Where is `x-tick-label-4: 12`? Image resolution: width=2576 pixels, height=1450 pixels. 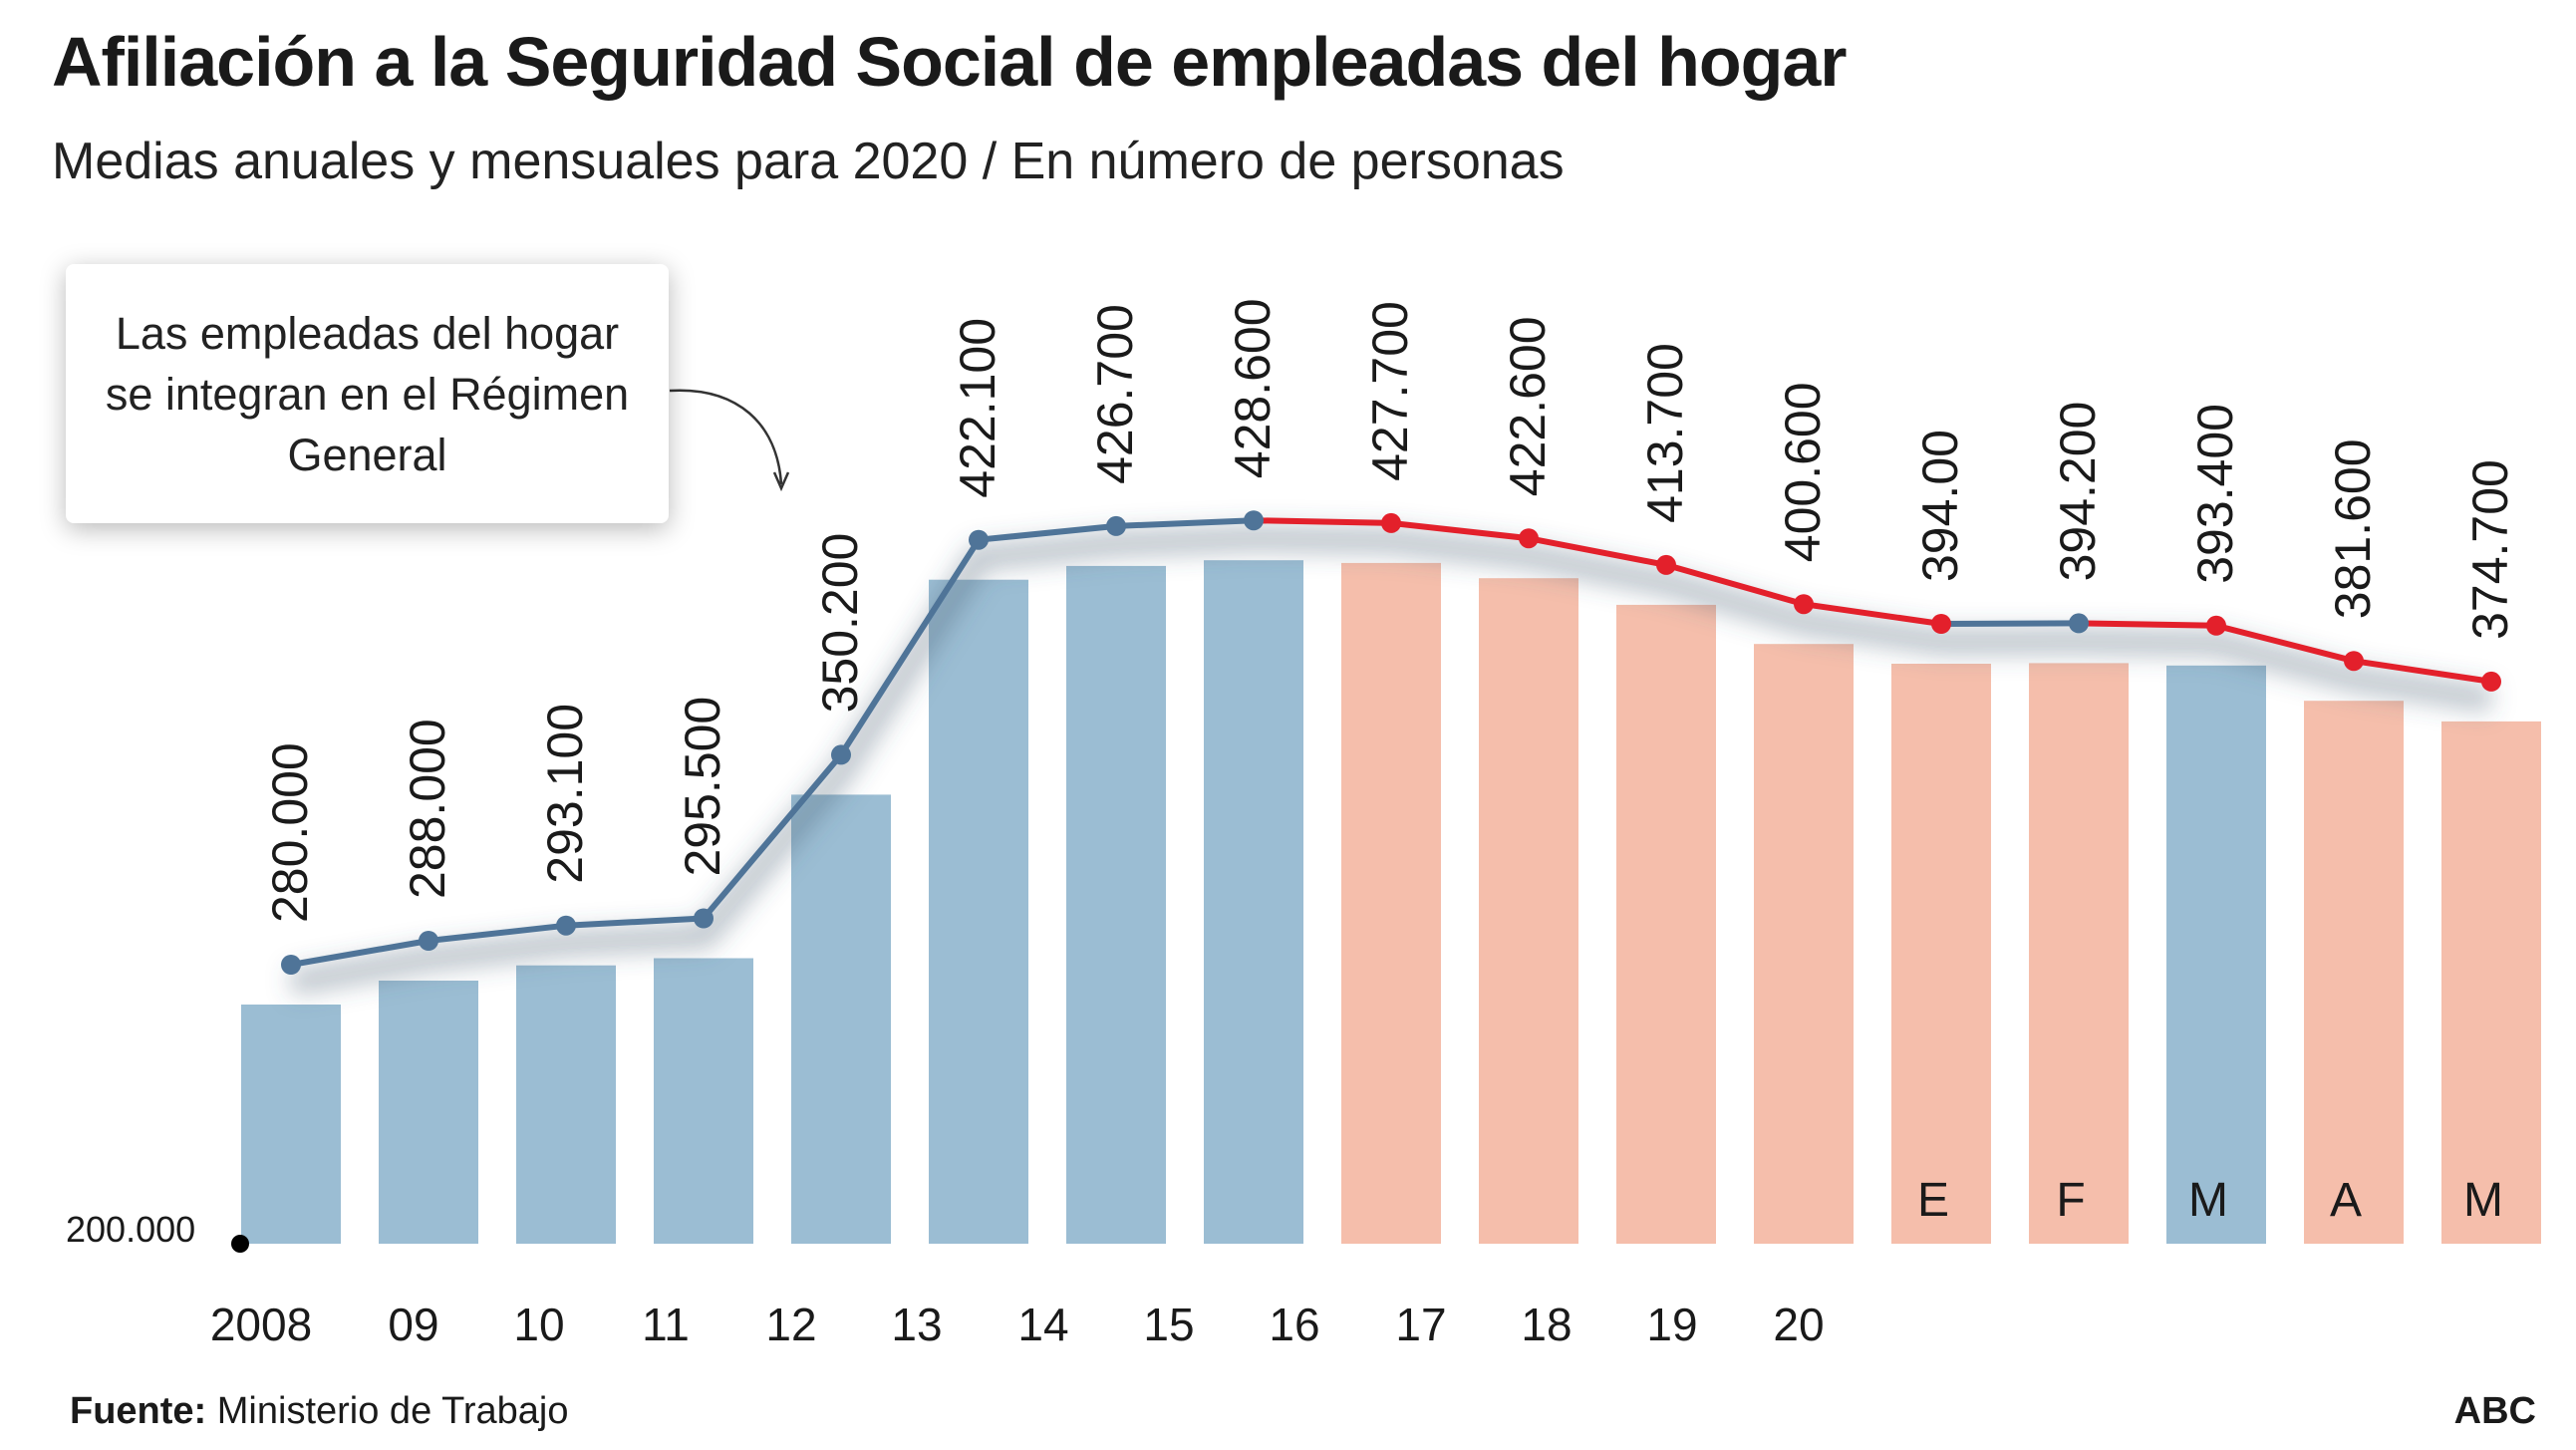 x-tick-label-4: 12 is located at coordinates (790, 1324).